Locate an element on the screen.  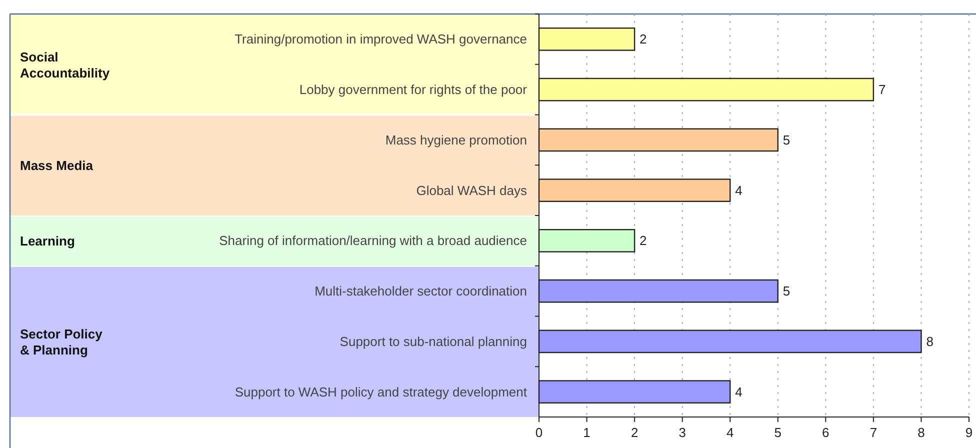
data-label: 8 is located at coordinates (930, 341).